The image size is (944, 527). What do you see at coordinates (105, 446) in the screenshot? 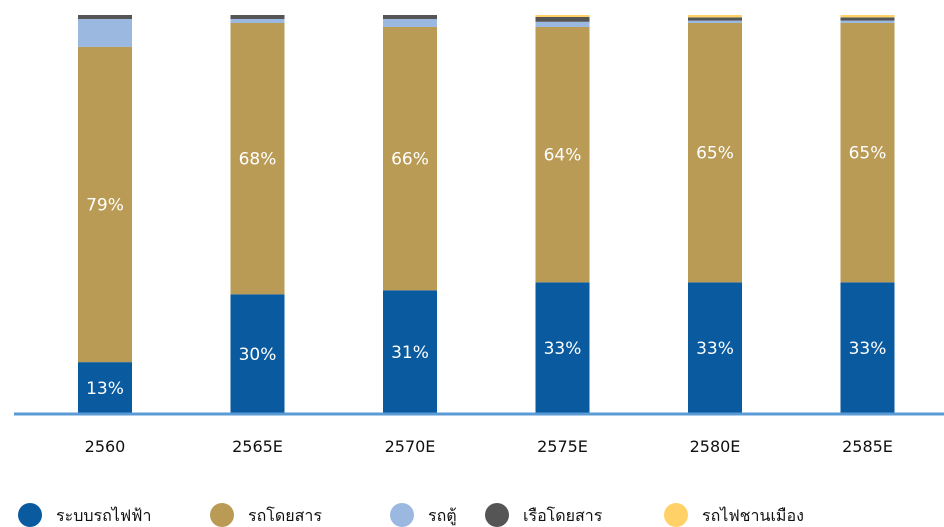
I see `x-tick-label: 2560` at bounding box center [105, 446].